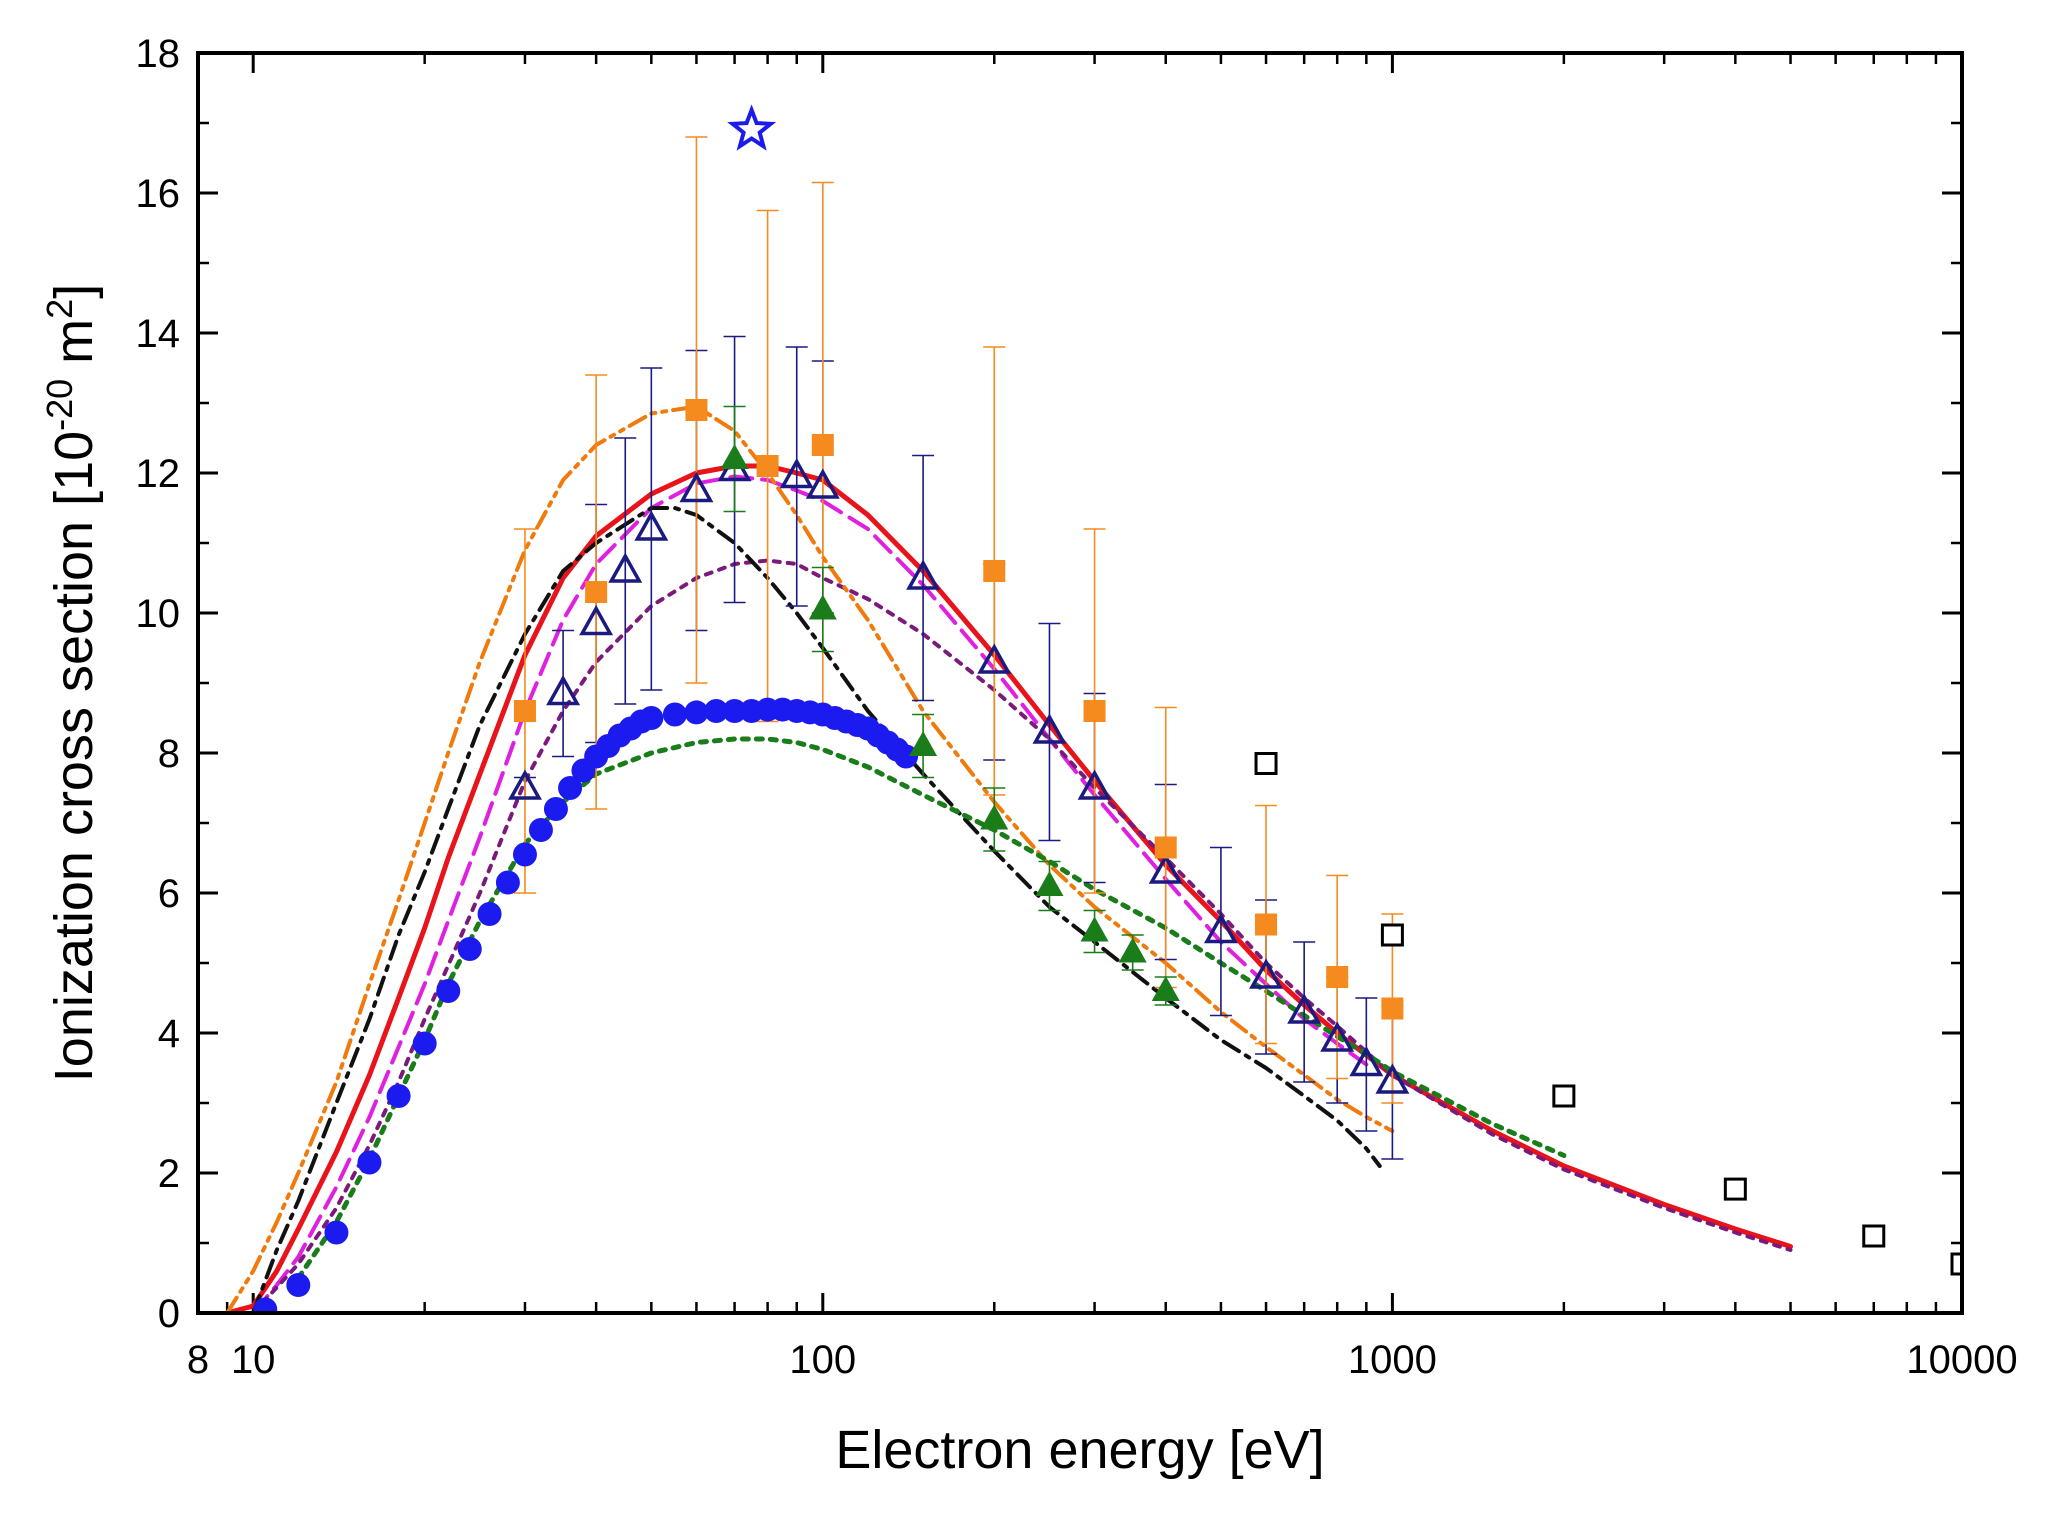 The image size is (2054, 1513). What do you see at coordinates (169, 894) in the screenshot?
I see `y-tick-label: 6` at bounding box center [169, 894].